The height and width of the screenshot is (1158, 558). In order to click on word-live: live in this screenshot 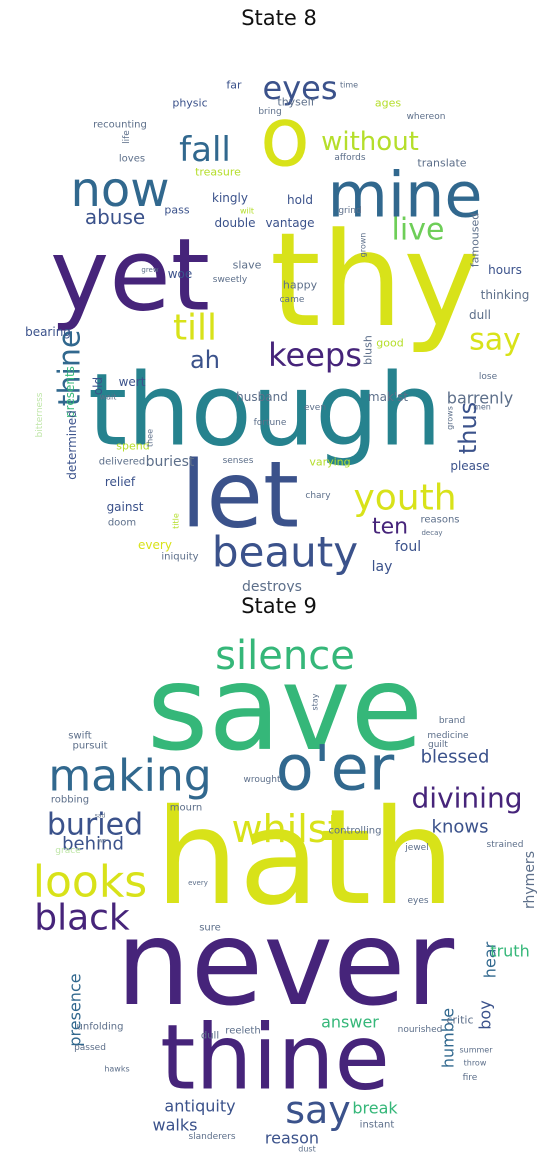, I will do `click(418, 230)`.